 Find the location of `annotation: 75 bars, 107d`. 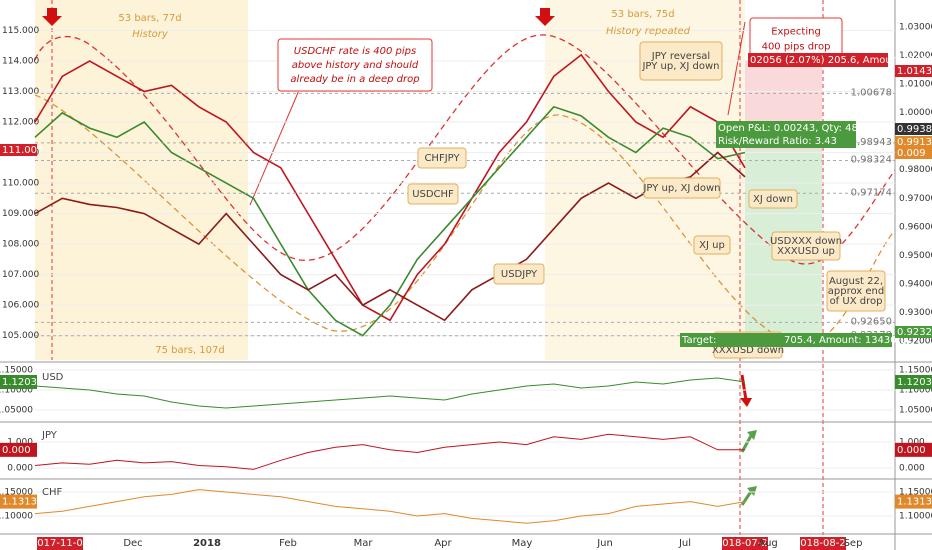

annotation: 75 bars, 107d is located at coordinates (190, 350).